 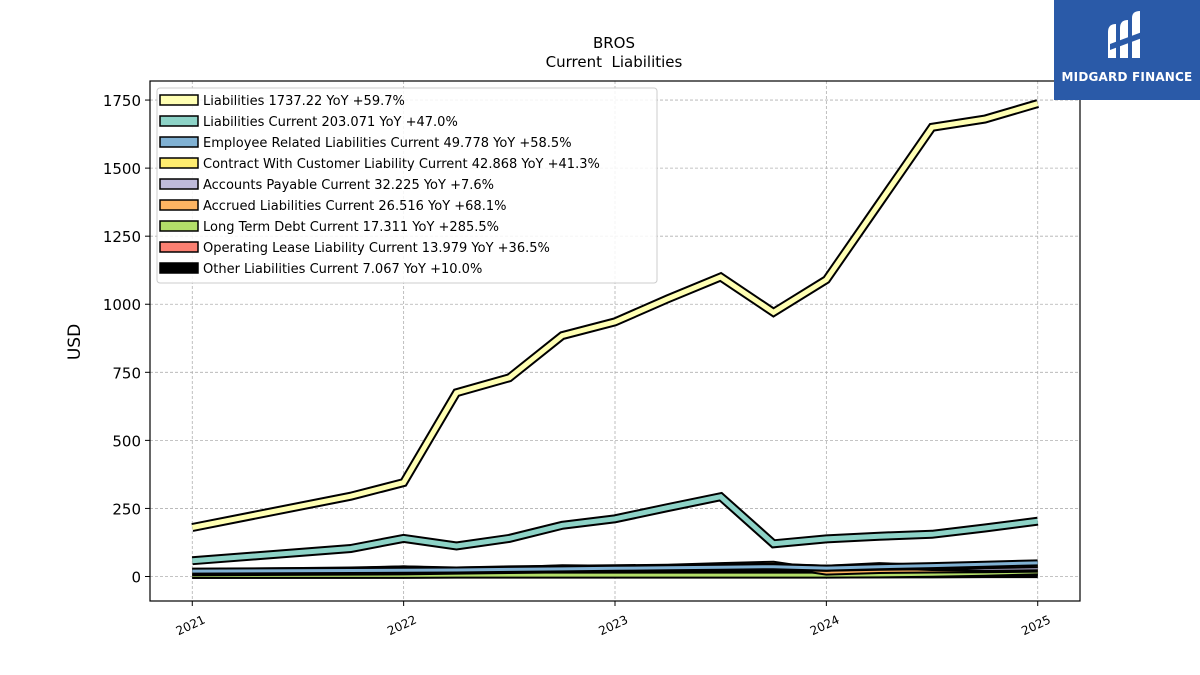 I want to click on series-employee-related-liabilities-current, so click(x=615, y=567).